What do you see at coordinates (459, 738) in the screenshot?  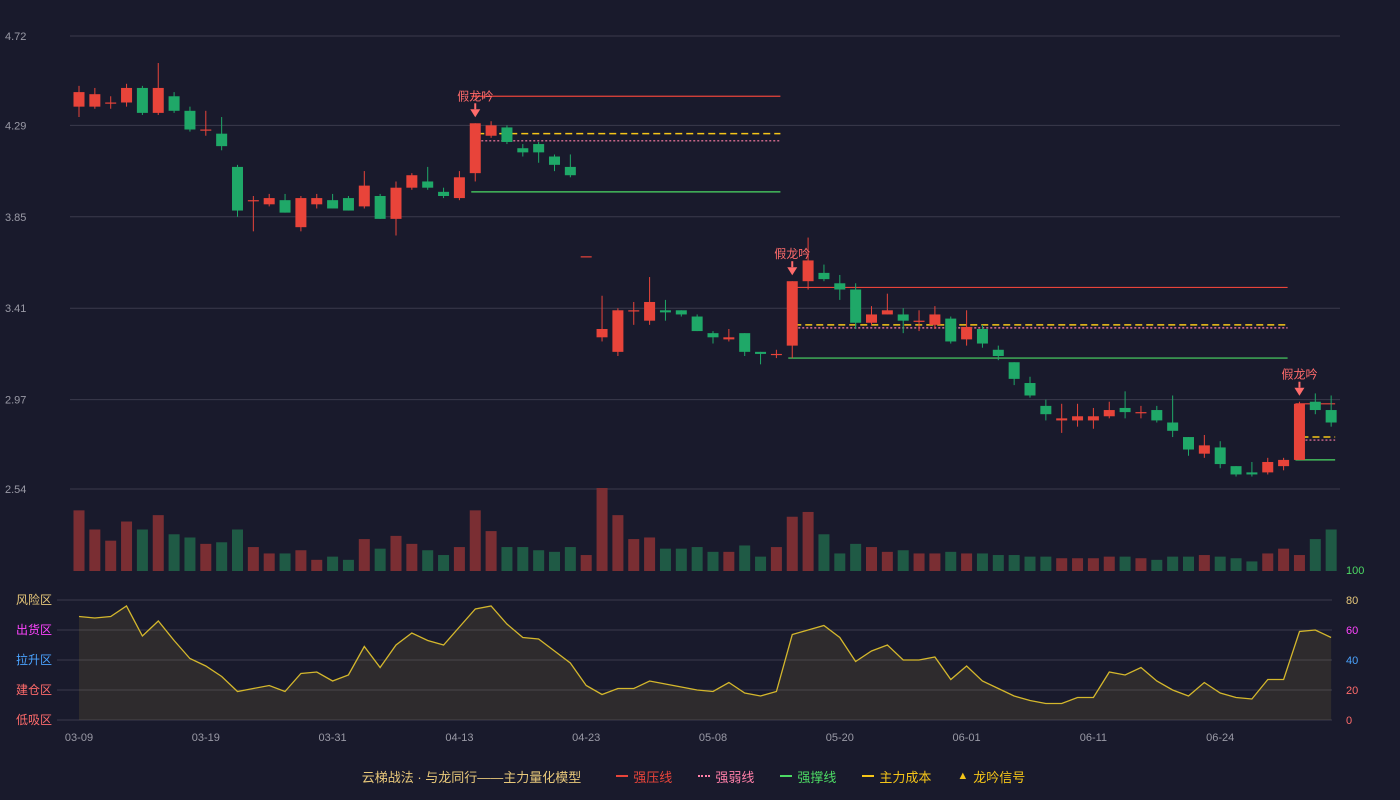 I see `date-tick-label: 04-13` at bounding box center [459, 738].